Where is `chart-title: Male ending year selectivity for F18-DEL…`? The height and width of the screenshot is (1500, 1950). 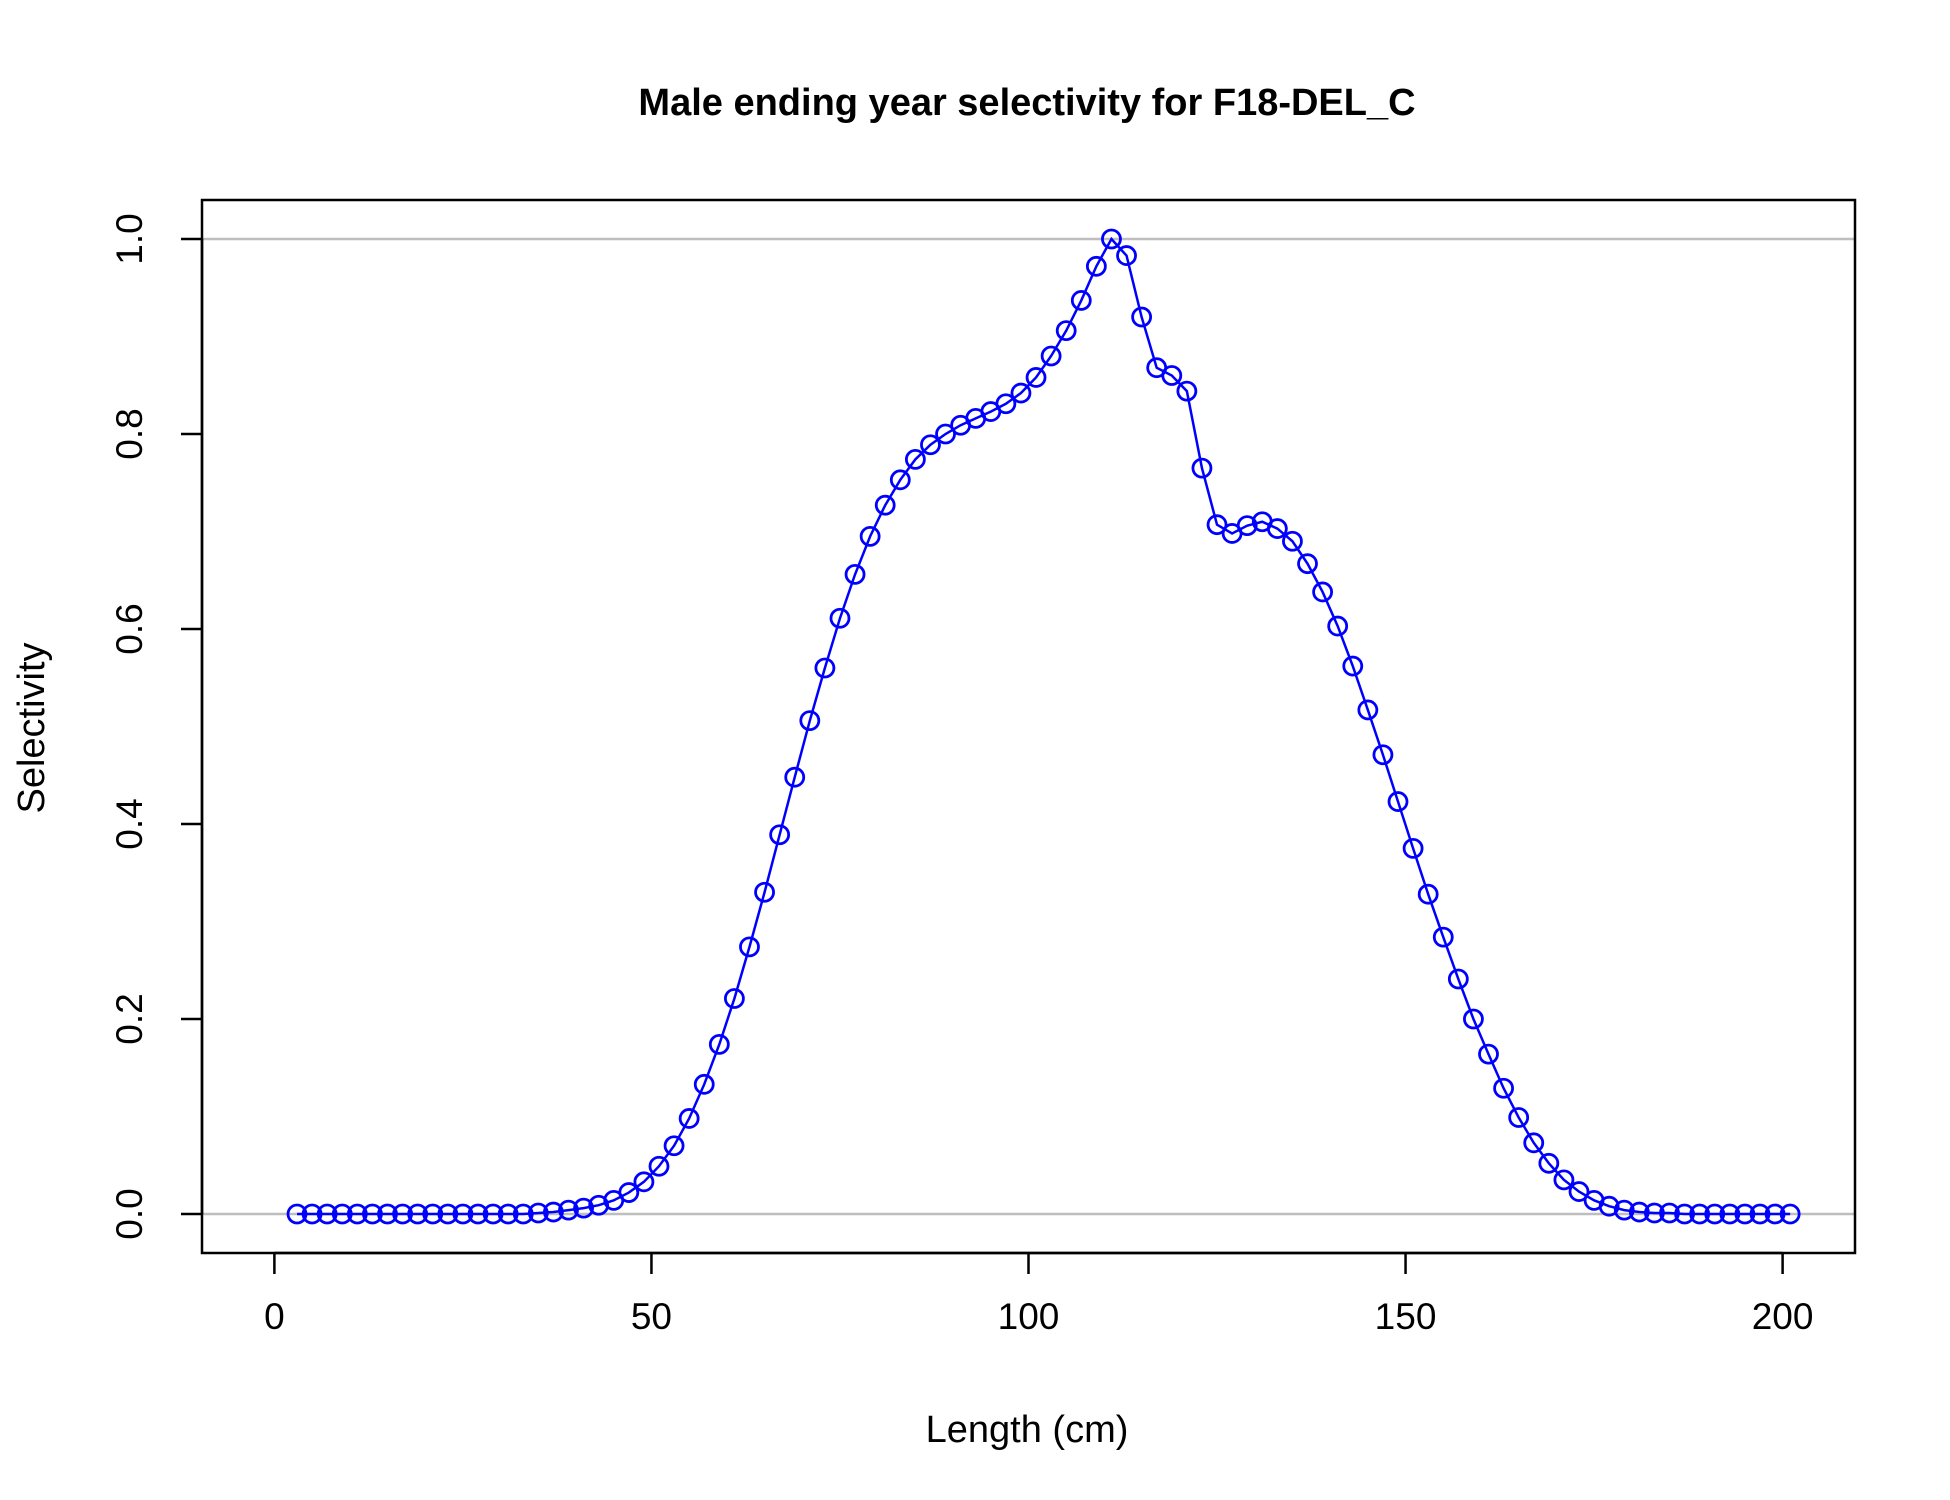
chart-title: Male ending year selectivity for F18-DEL… is located at coordinates (1026, 103).